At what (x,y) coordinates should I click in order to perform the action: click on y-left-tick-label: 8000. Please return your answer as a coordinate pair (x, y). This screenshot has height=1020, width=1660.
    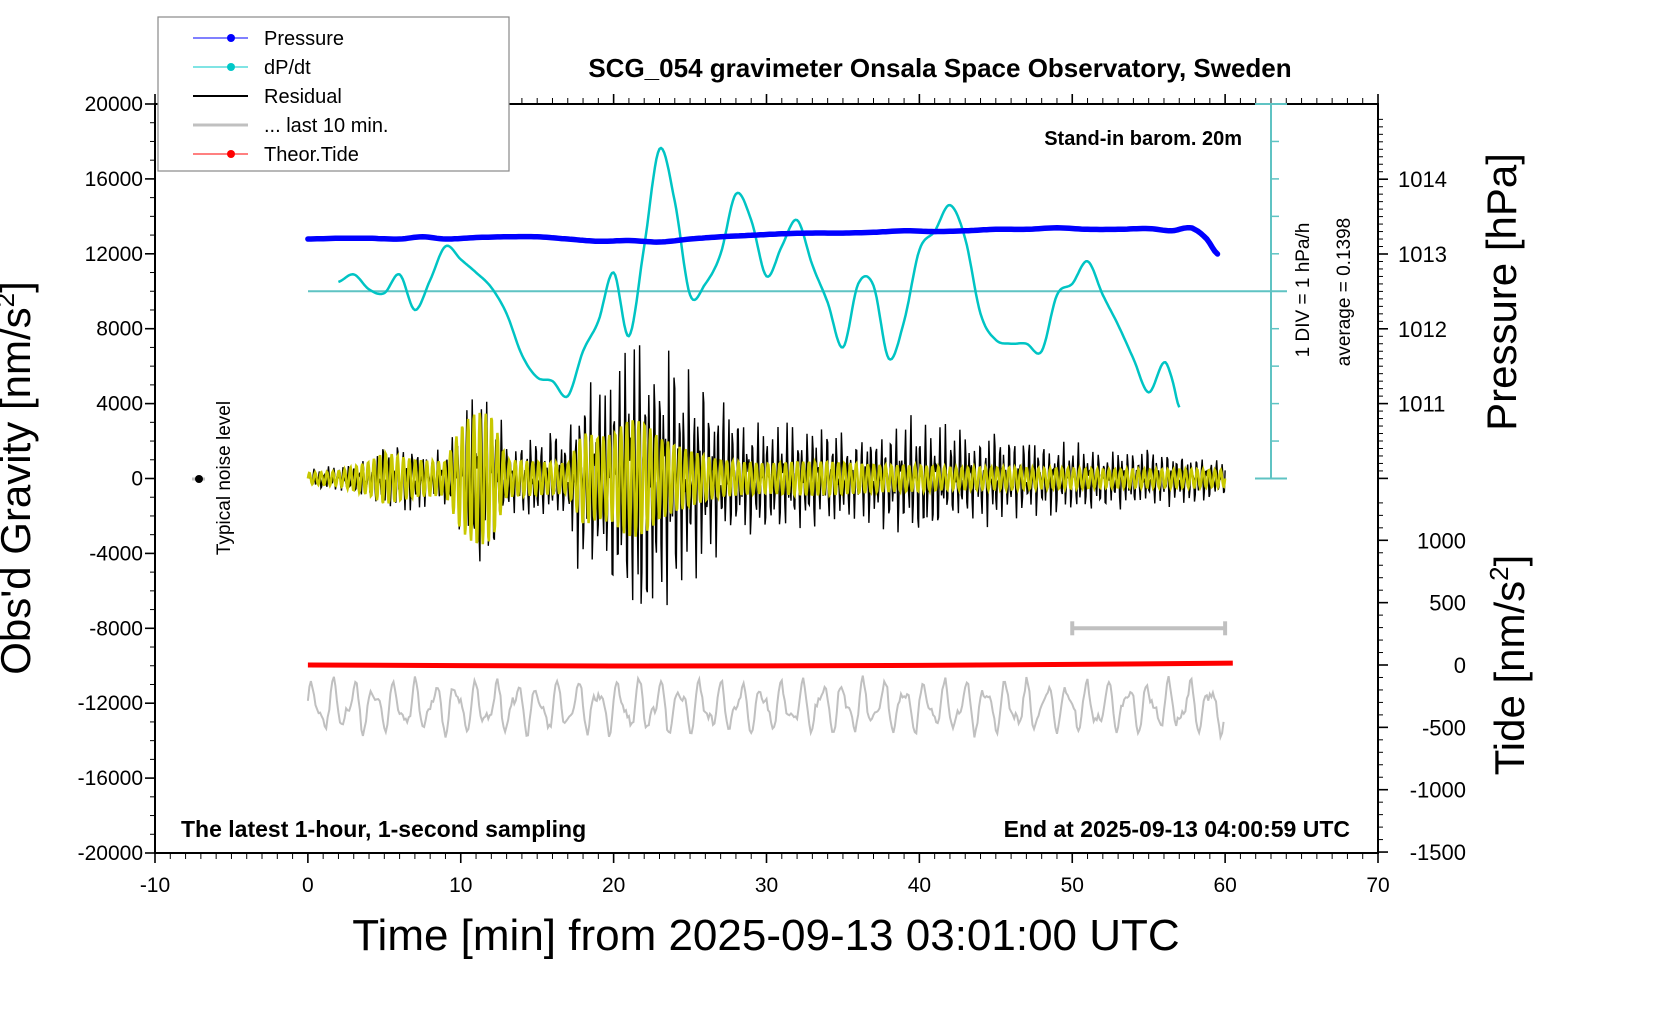
    Looking at the image, I should click on (119, 329).